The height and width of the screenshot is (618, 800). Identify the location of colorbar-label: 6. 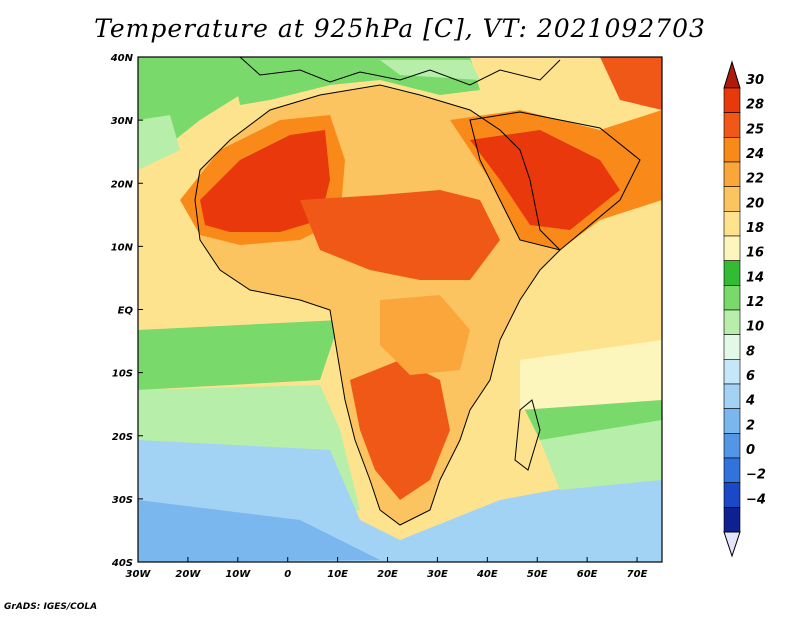
(750, 376).